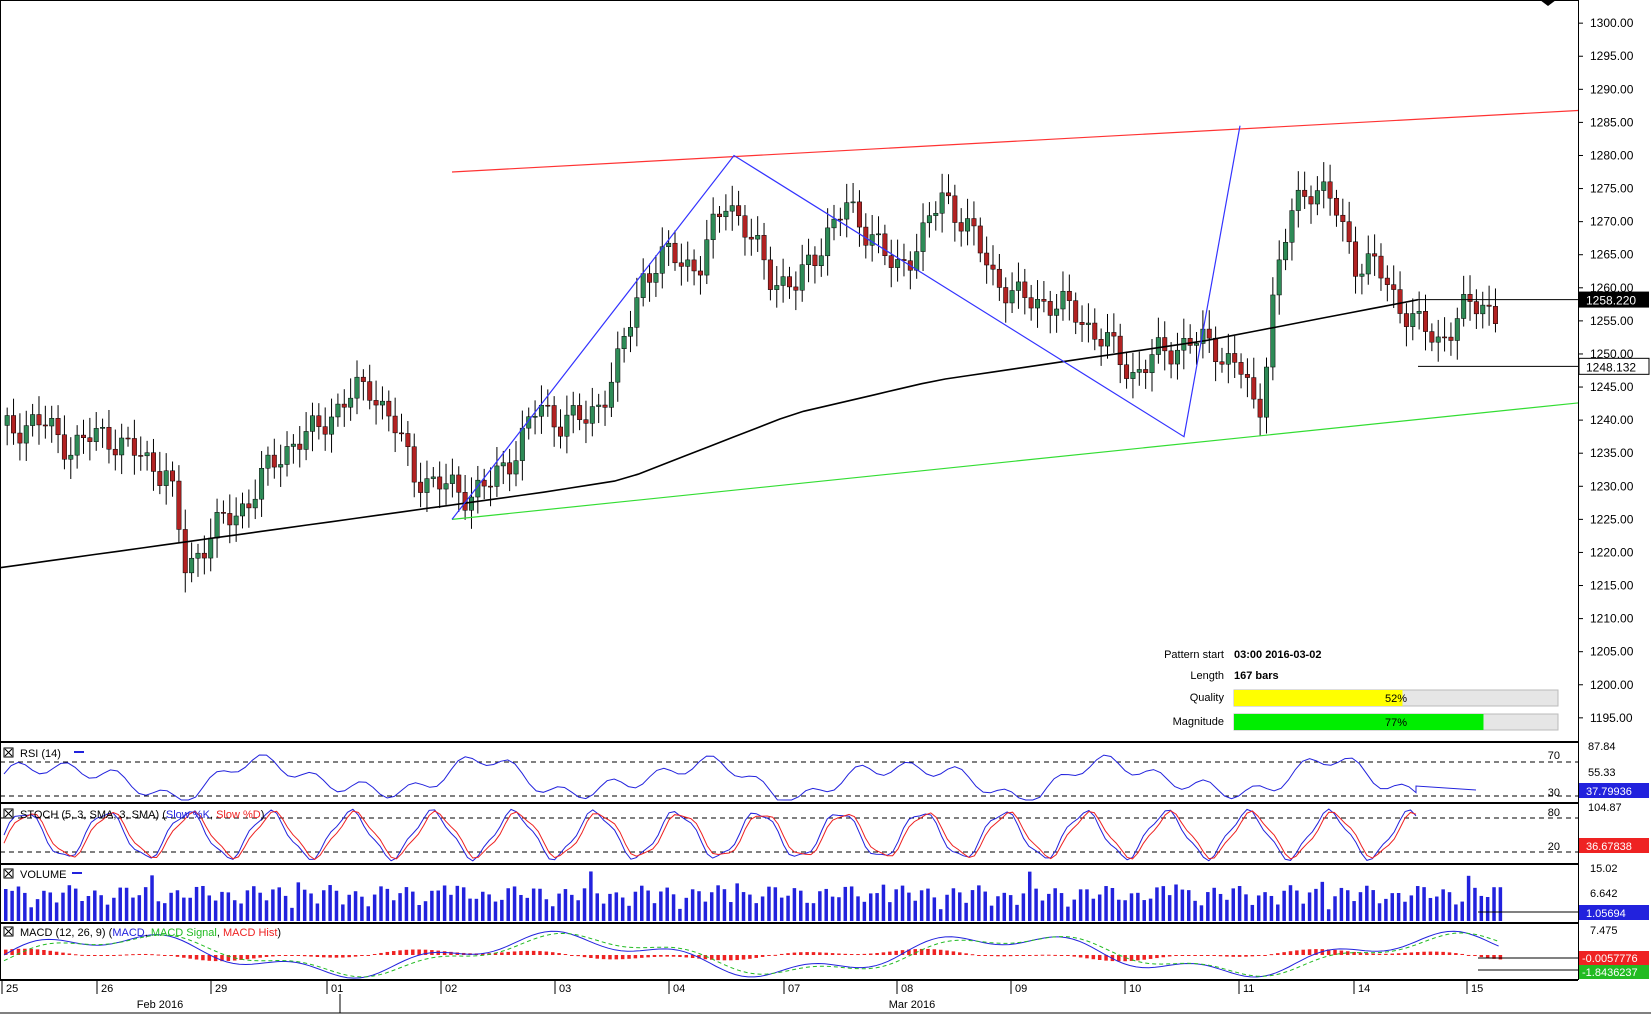  What do you see at coordinates (1554, 756) in the screenshot?
I see `rsi-level-70-label: 70` at bounding box center [1554, 756].